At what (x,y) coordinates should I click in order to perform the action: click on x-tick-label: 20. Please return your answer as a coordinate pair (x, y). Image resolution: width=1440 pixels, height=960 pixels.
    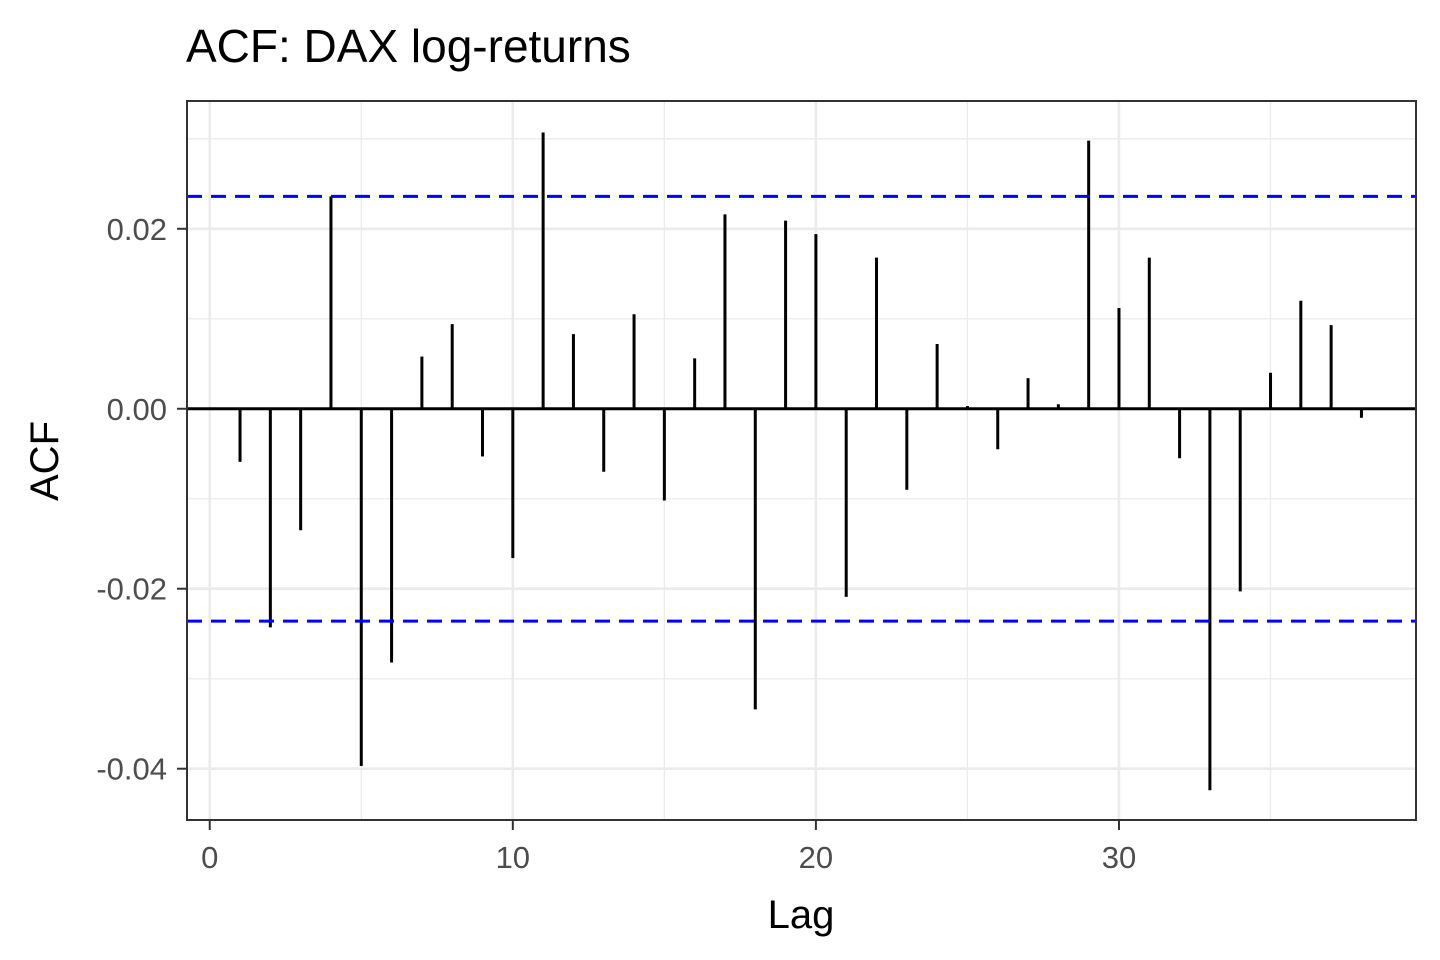
    Looking at the image, I should click on (816, 857).